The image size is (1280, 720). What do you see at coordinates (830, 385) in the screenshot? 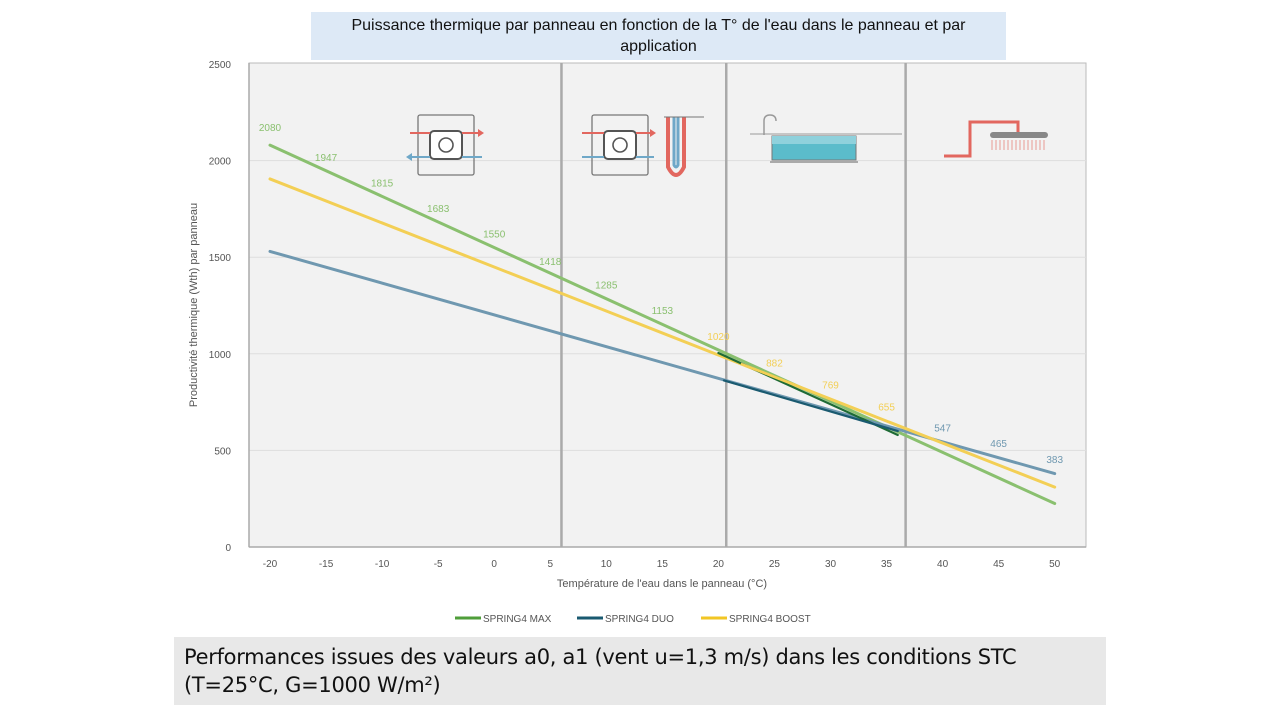
I see `data-label: 769` at bounding box center [830, 385].